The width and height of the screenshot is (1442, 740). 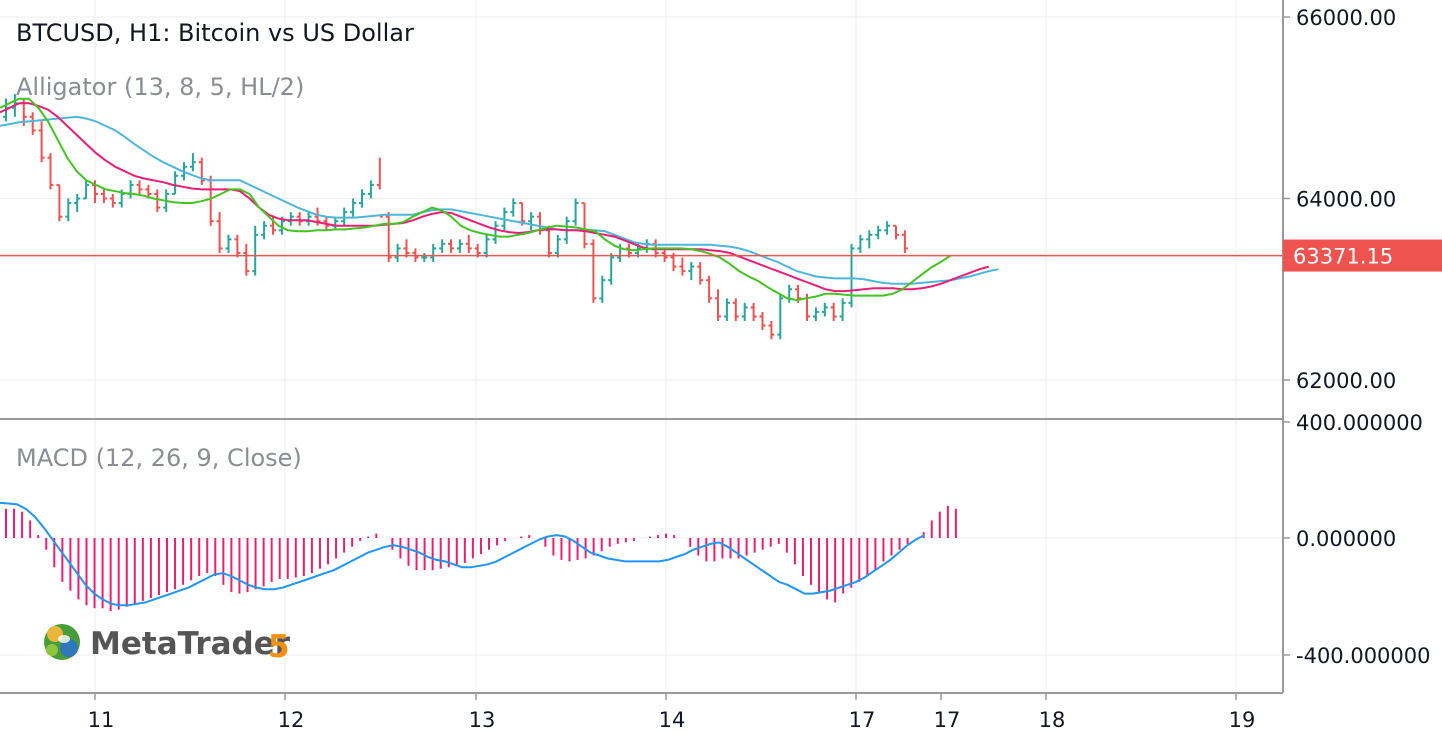 What do you see at coordinates (1346, 539) in the screenshot?
I see `macd-tick-label: 0.000000` at bounding box center [1346, 539].